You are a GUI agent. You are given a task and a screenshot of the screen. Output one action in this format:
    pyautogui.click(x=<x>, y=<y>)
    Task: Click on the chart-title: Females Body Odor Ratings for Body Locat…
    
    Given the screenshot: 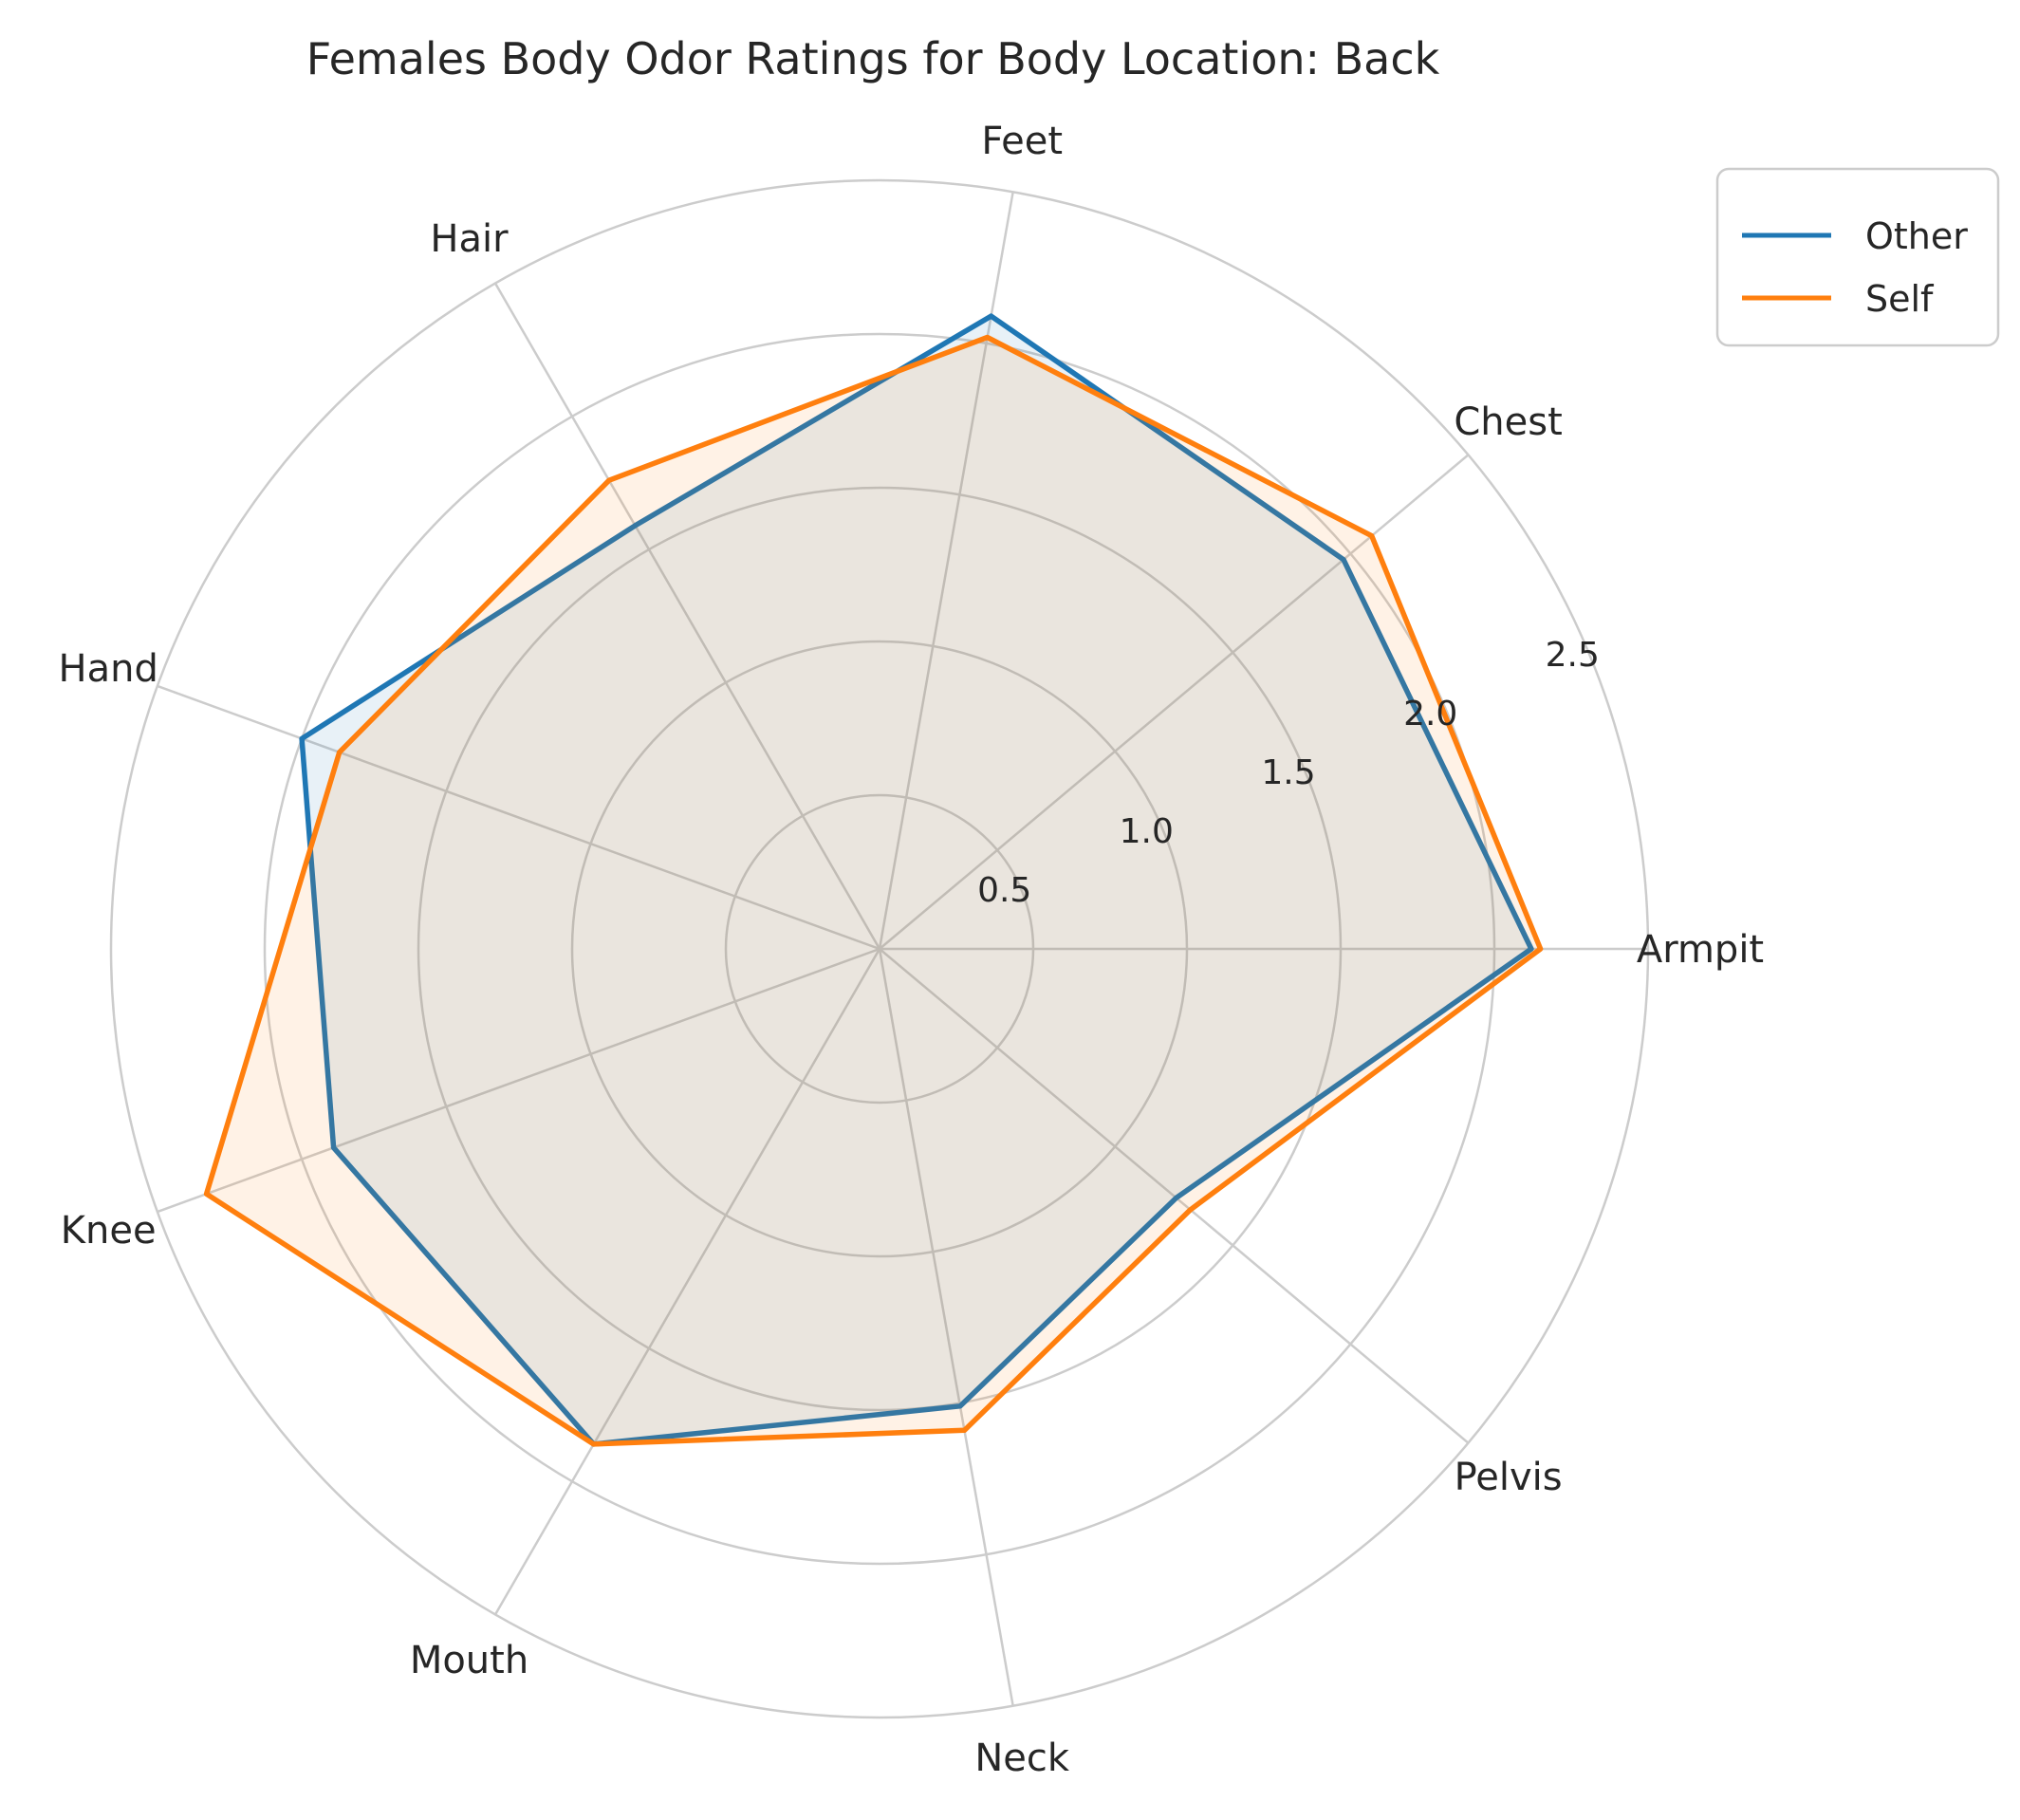 What is the action you would take?
    pyautogui.click(x=873, y=58)
    